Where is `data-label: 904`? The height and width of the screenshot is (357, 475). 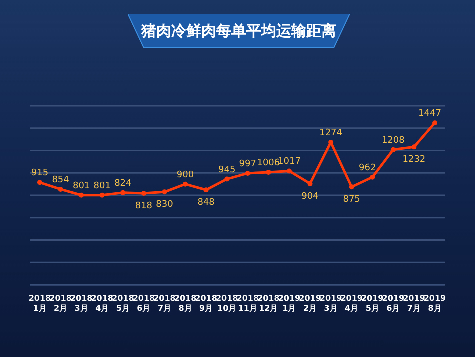
data-label: 904 is located at coordinates (311, 197).